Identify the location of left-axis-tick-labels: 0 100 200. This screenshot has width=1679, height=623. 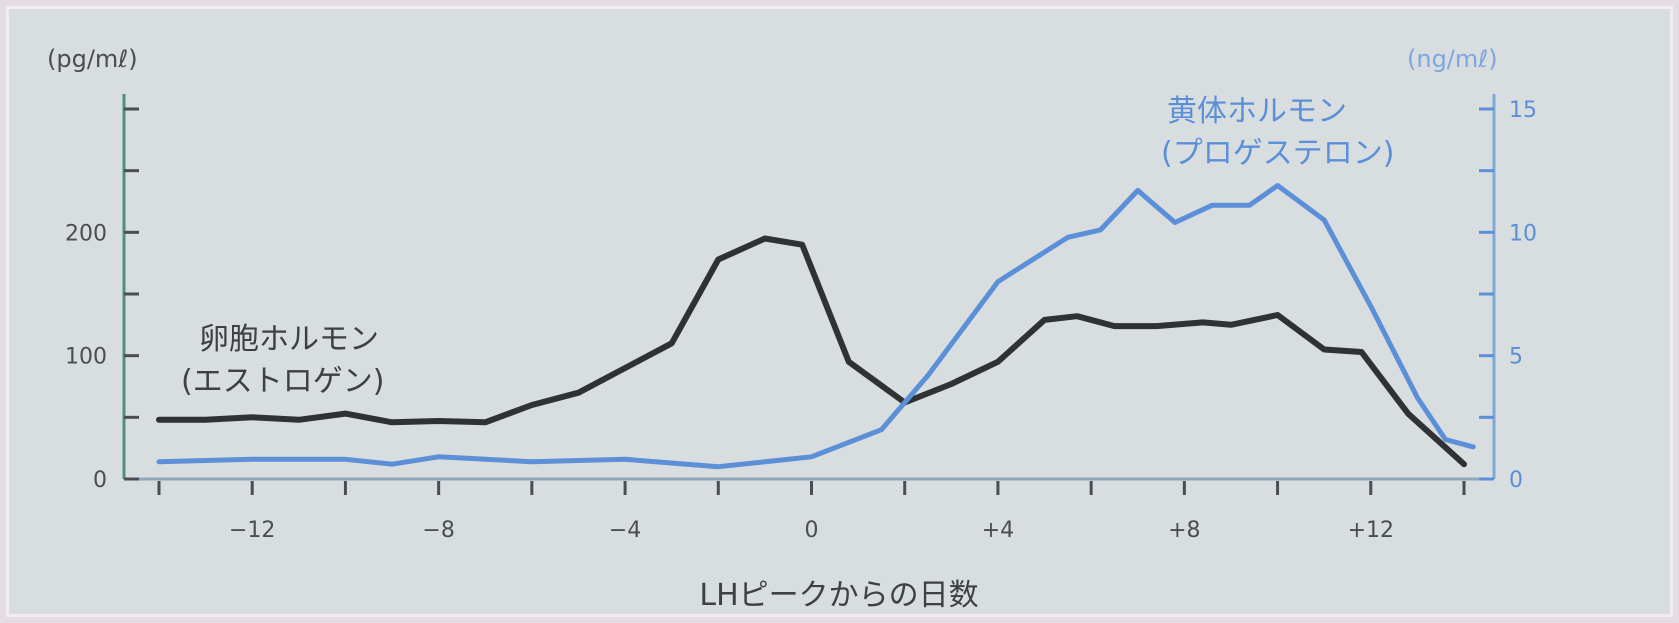
(86, 357).